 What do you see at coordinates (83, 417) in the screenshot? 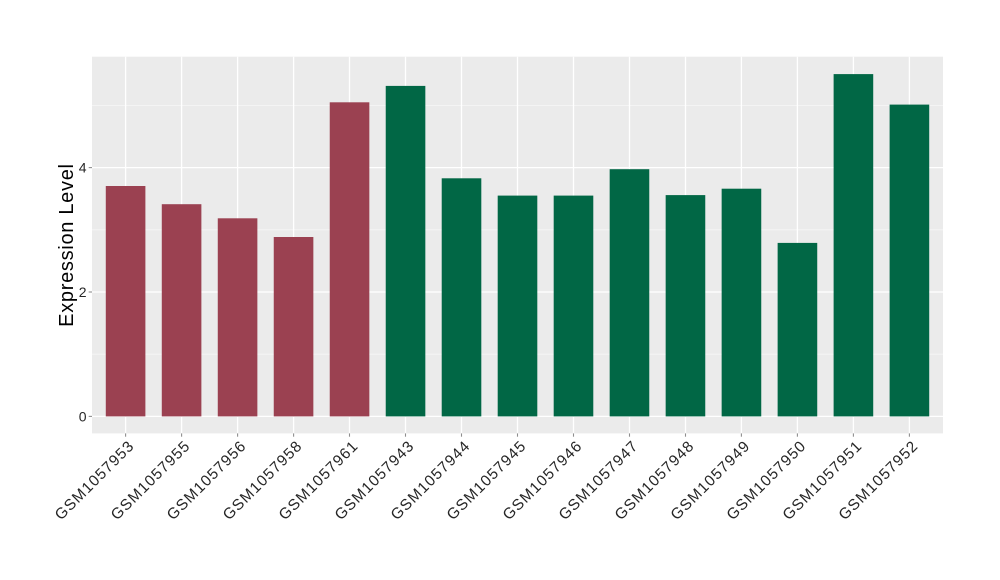
I see `svg-text: 0` at bounding box center [83, 417].